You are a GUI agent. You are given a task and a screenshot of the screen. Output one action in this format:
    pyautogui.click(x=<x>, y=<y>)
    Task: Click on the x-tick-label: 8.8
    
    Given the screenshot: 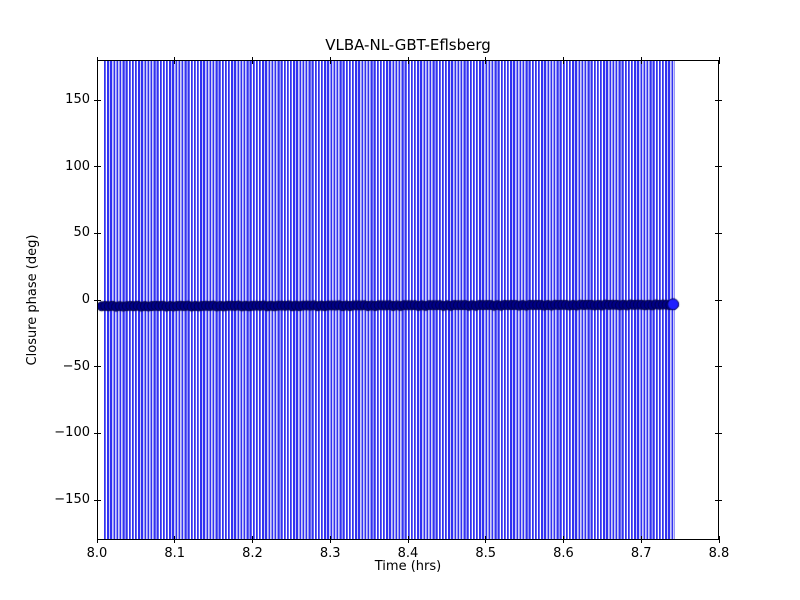 What is the action you would take?
    pyautogui.click(x=719, y=553)
    